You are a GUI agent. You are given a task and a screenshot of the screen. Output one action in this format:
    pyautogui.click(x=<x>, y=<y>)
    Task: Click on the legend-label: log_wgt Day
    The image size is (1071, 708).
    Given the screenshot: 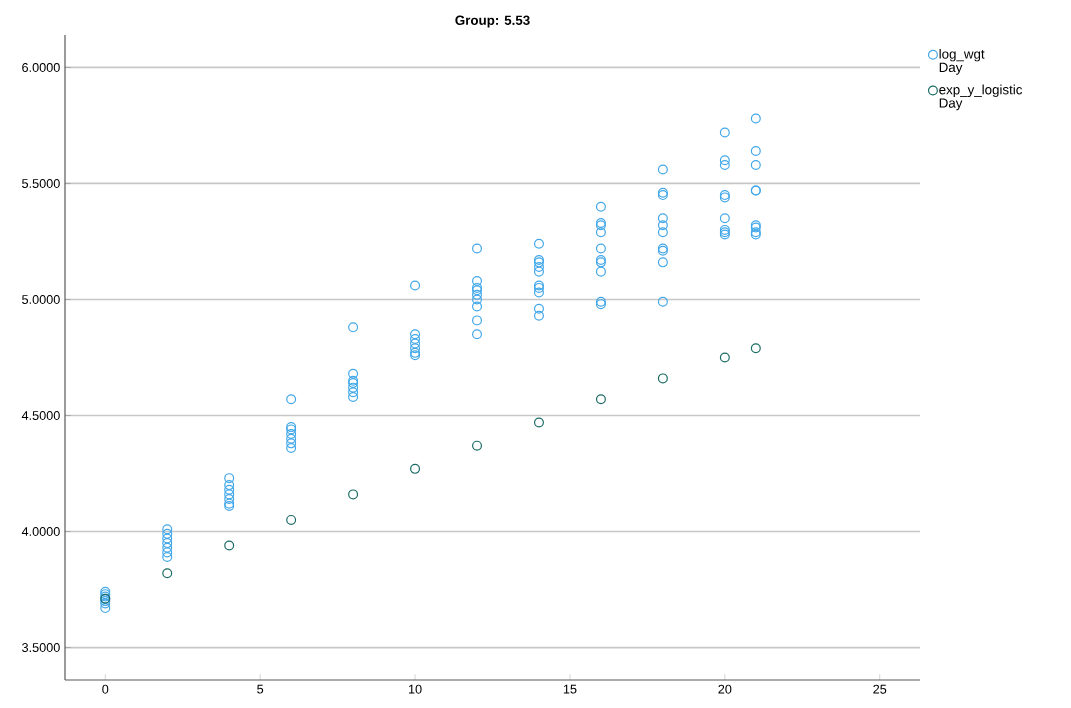 What is the action you would take?
    pyautogui.click(x=962, y=61)
    